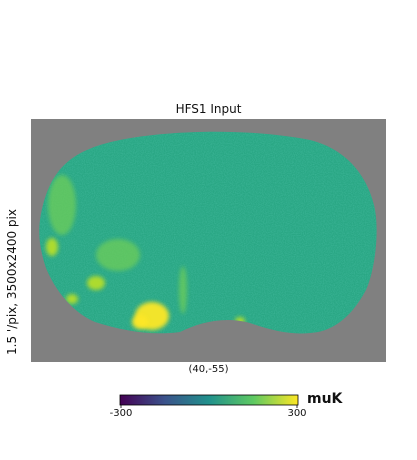 This screenshot has width=417, height=460. Describe the element at coordinates (150, 316) in the screenshot. I see `bright-source-south` at that location.